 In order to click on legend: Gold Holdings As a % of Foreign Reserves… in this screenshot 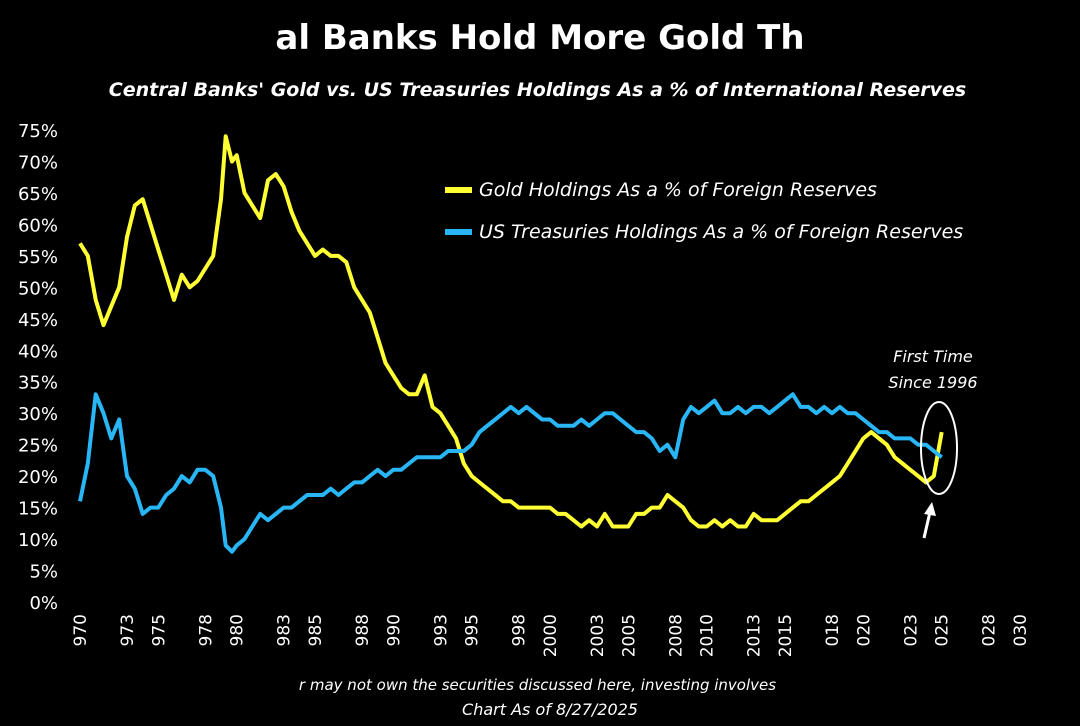, I will do `click(704, 211)`.